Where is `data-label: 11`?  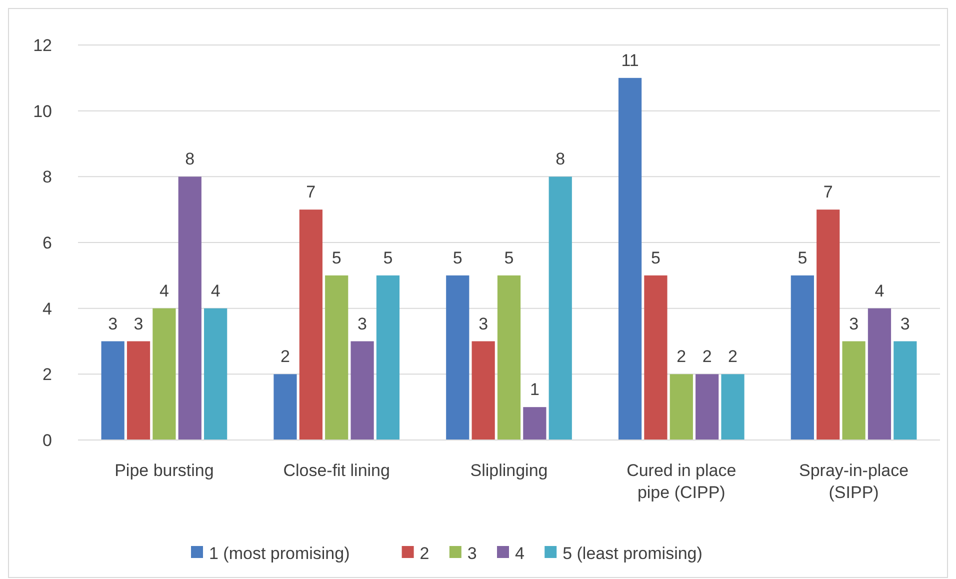
data-label: 11 is located at coordinates (630, 60).